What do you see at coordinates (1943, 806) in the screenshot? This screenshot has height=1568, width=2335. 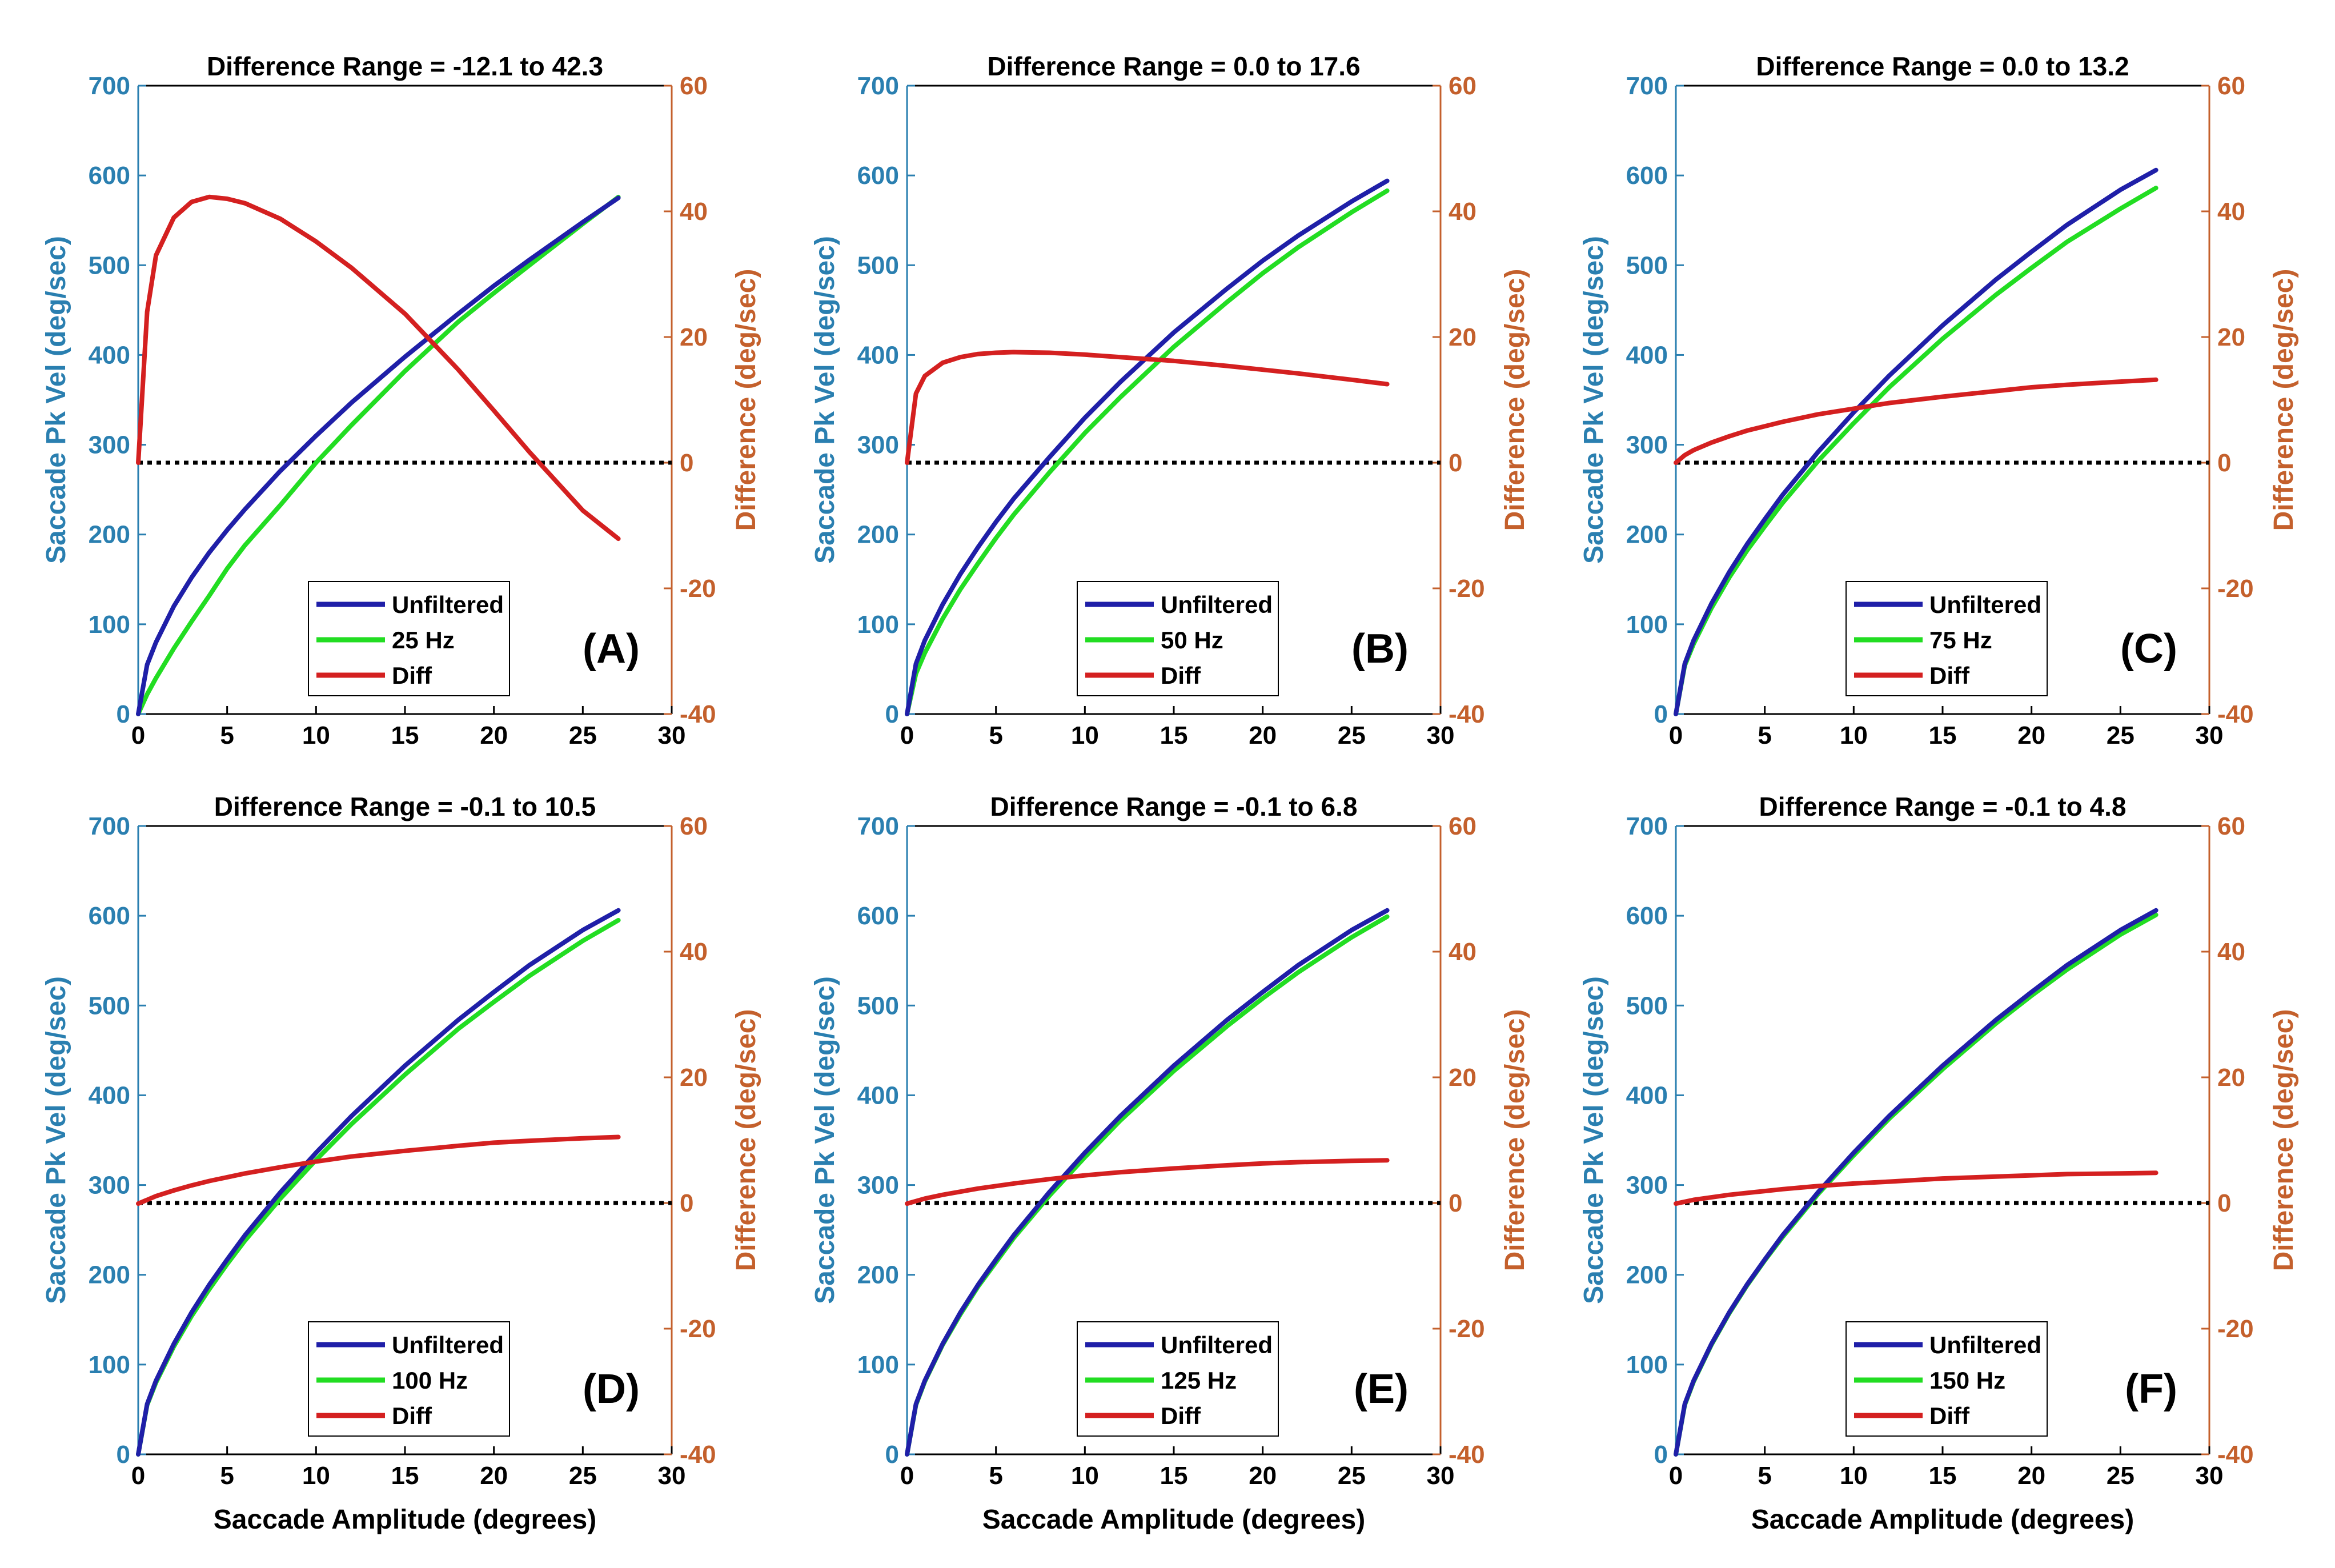 I see `chart-title: Difference Range = -0.1 to 4.8` at bounding box center [1943, 806].